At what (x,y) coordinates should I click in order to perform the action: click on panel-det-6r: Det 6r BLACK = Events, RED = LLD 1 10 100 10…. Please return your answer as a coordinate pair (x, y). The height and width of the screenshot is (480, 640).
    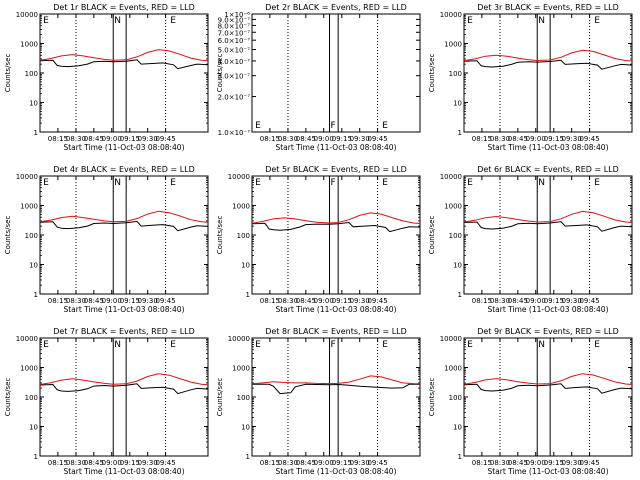
    Looking at the image, I should click on (530, 239).